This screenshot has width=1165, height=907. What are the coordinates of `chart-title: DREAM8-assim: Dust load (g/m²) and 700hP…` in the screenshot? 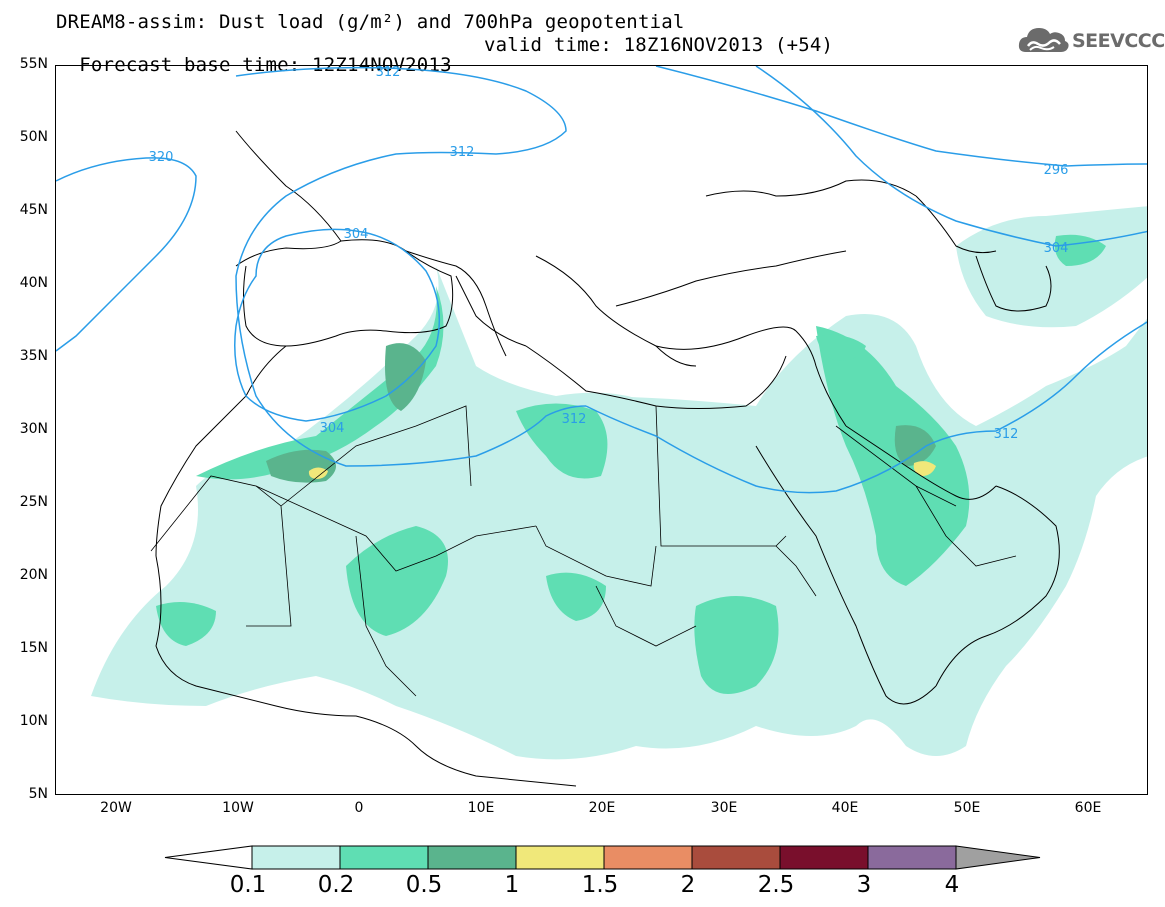 It's located at (370, 22).